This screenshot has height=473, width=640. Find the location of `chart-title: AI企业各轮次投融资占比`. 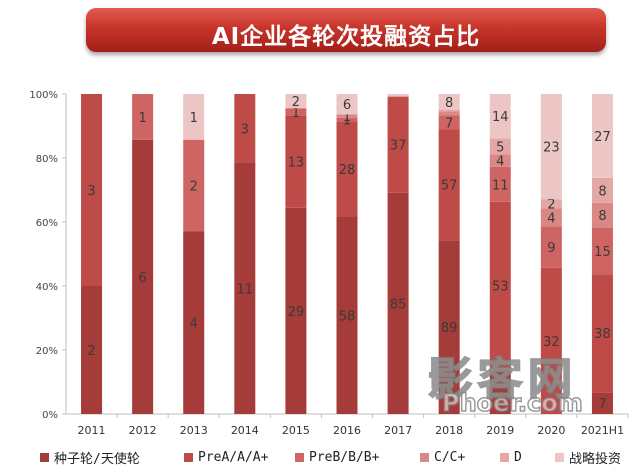

chart-title: AI企业各轮次投融资占比 is located at coordinates (346, 37).